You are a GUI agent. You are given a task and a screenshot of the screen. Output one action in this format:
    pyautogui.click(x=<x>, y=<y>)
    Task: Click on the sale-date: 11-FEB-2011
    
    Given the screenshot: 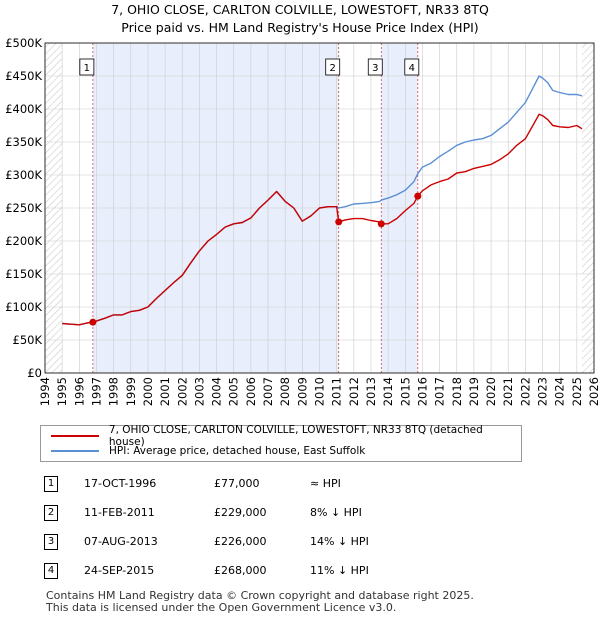 What is the action you would take?
    pyautogui.click(x=119, y=512)
    